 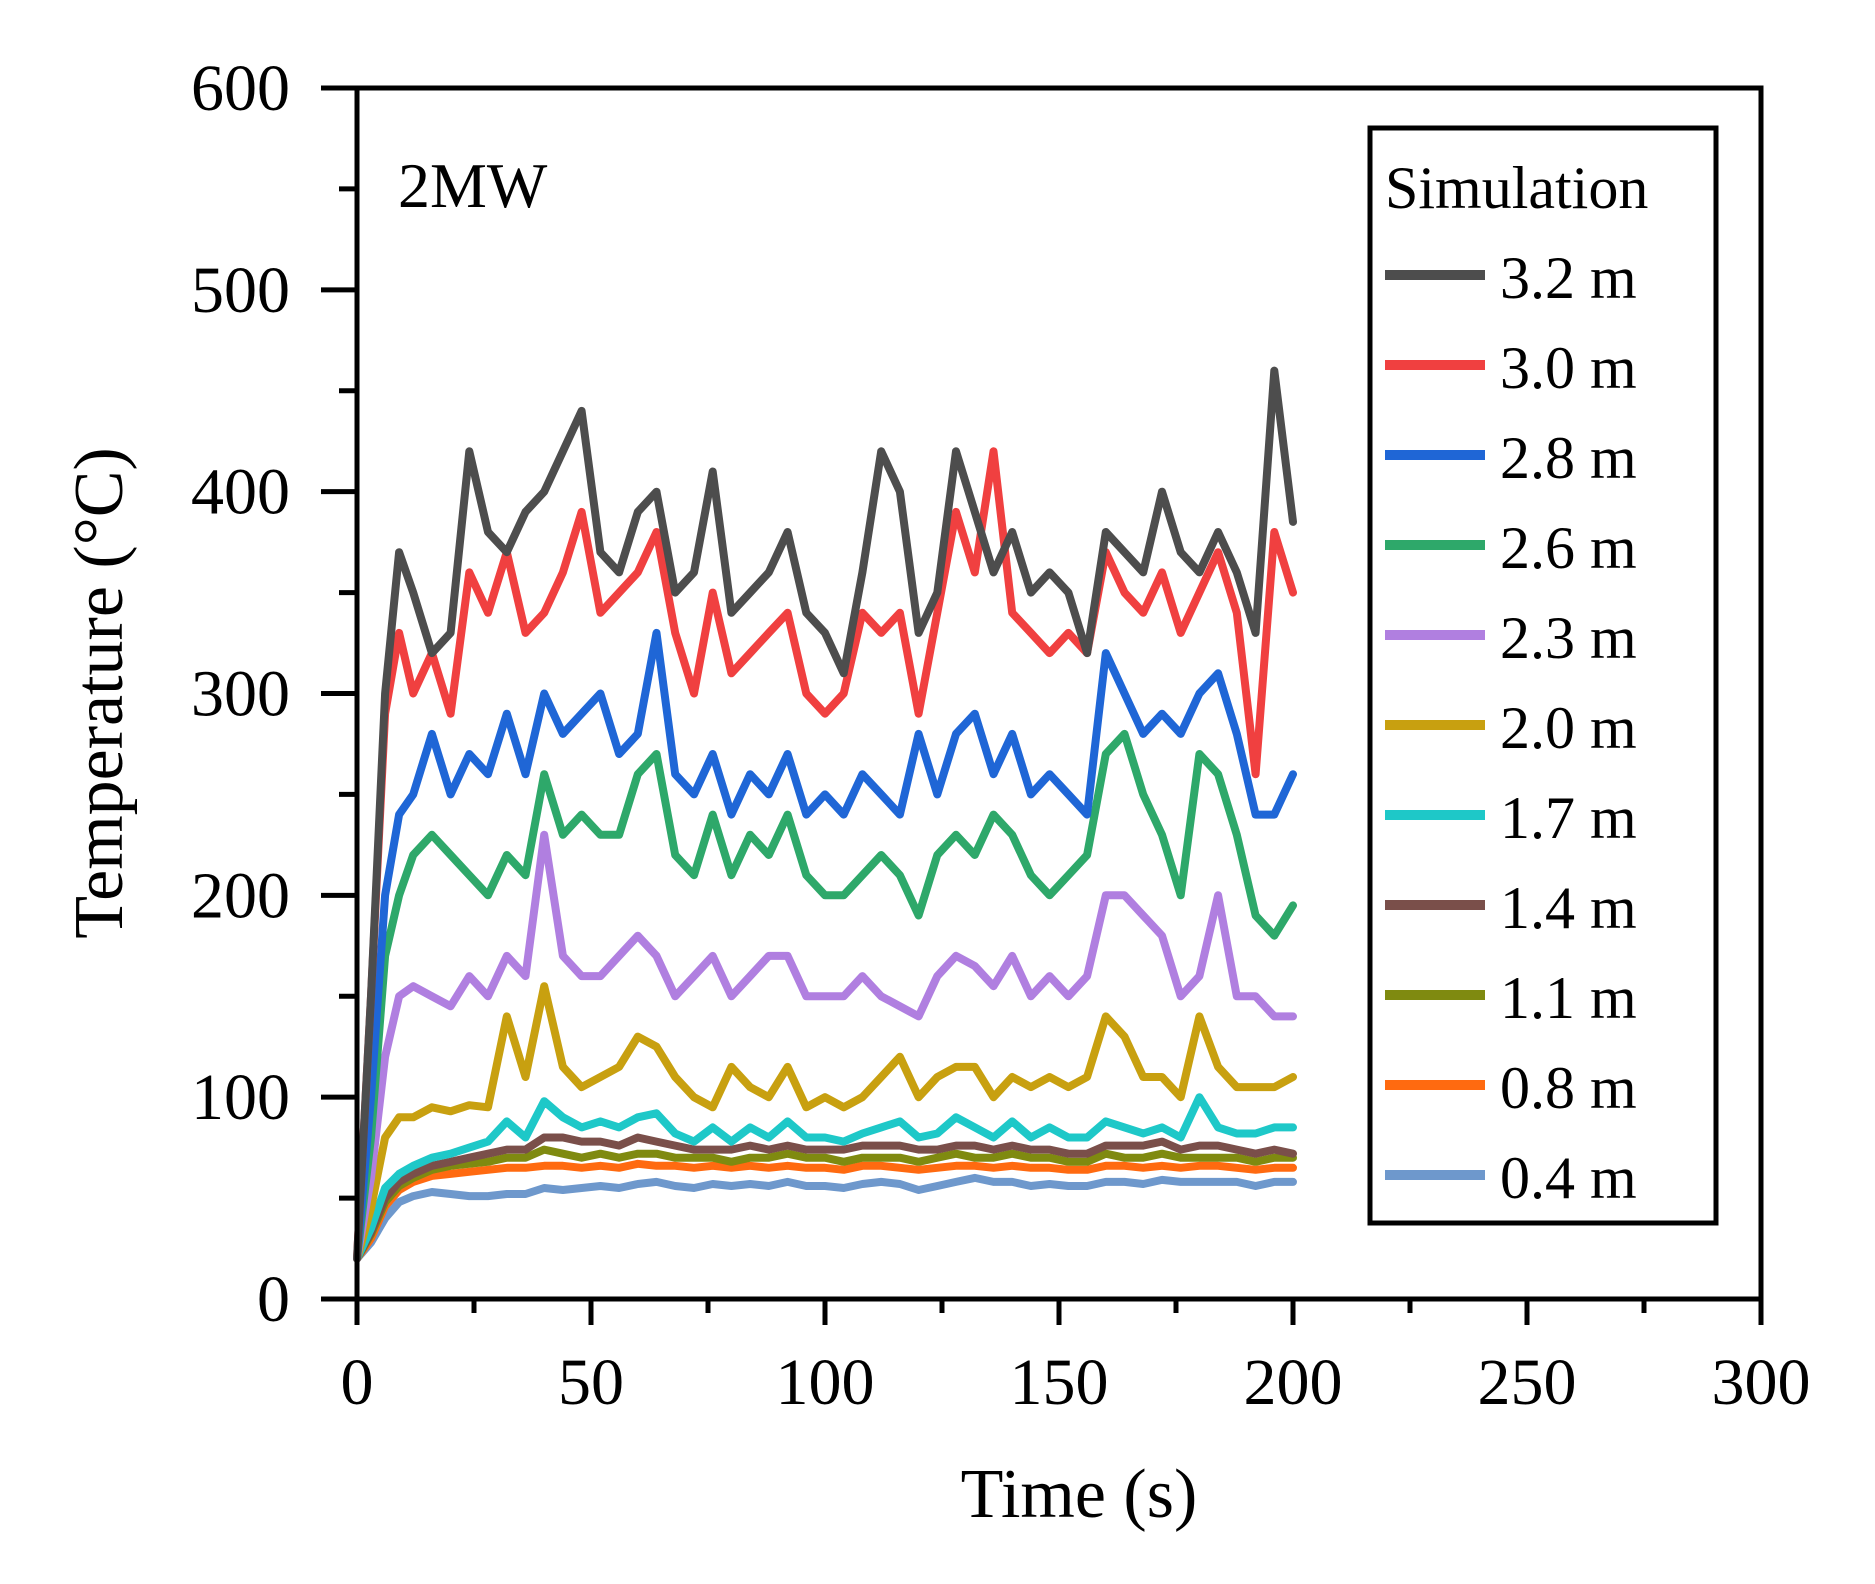 I want to click on x-axis: 0 50 100 150 200 250 300, so click(x=1076, y=1359).